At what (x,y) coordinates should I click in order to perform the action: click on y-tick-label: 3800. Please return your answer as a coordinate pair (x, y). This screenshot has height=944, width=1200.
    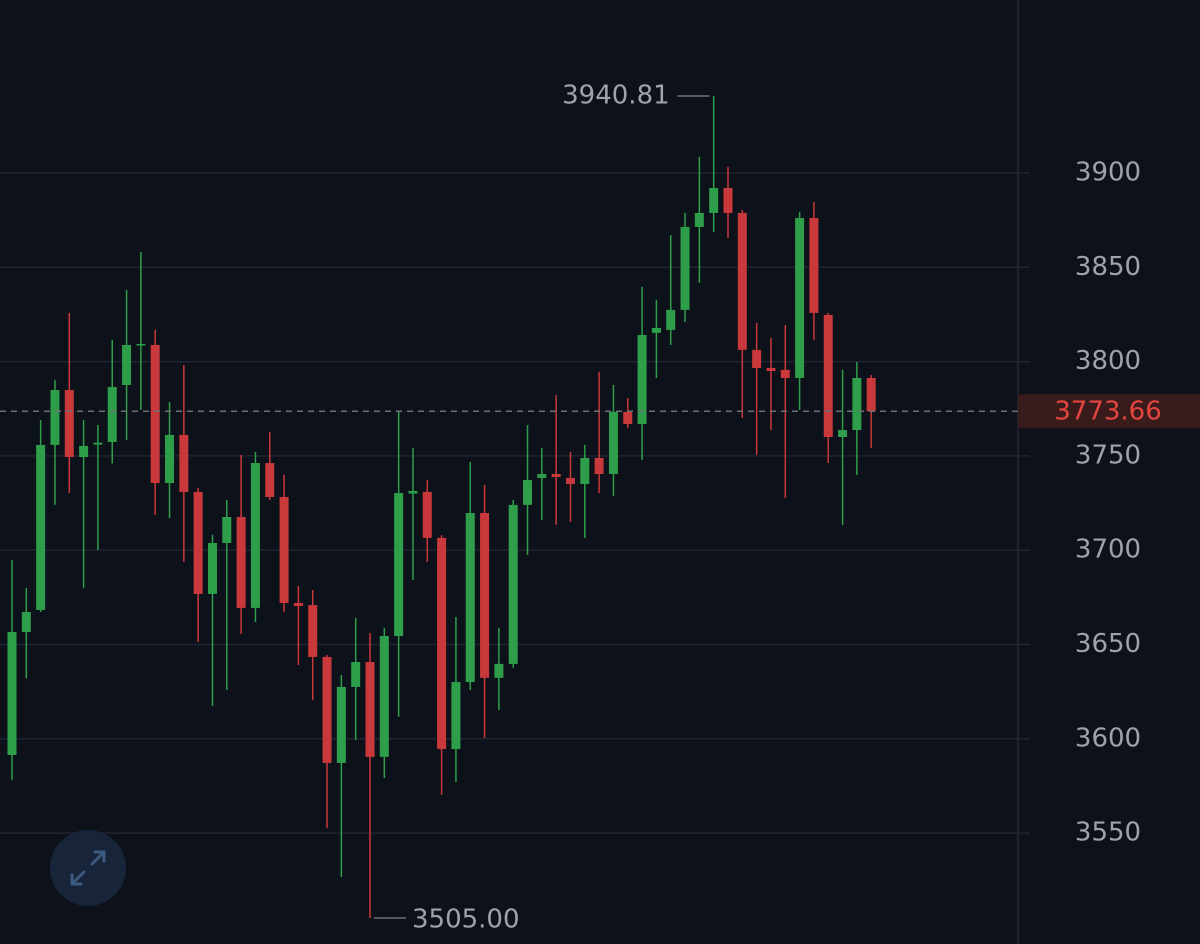
    Looking at the image, I should click on (1108, 361).